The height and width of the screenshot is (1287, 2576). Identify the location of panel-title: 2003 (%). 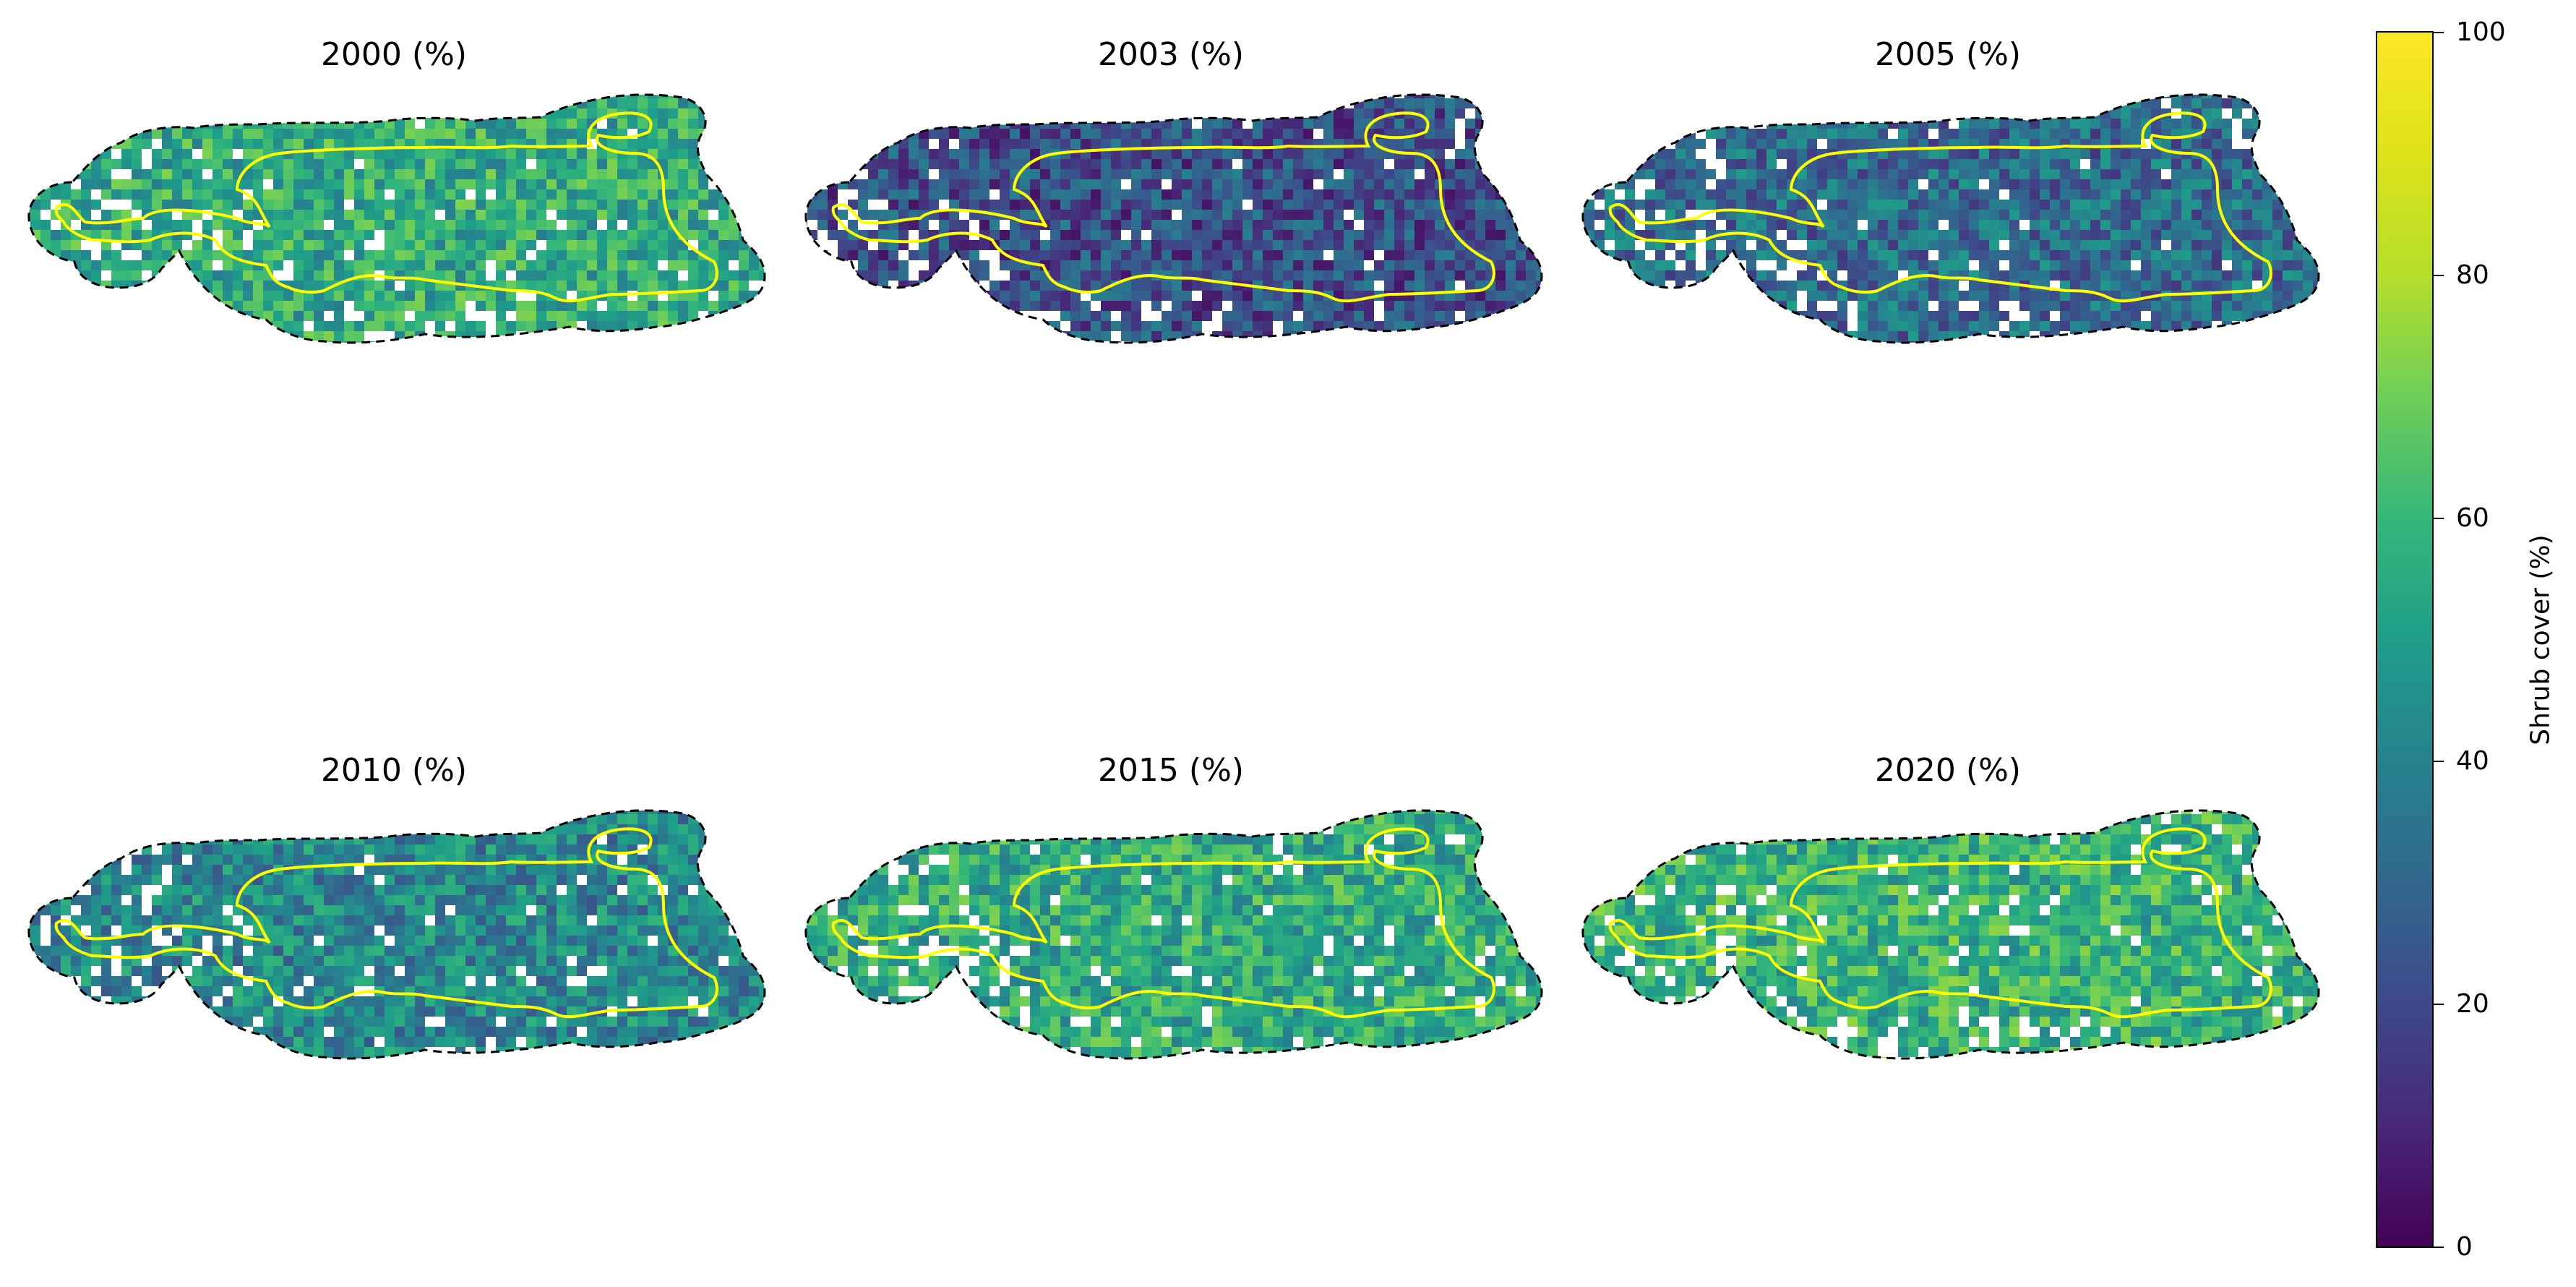
(1171, 54).